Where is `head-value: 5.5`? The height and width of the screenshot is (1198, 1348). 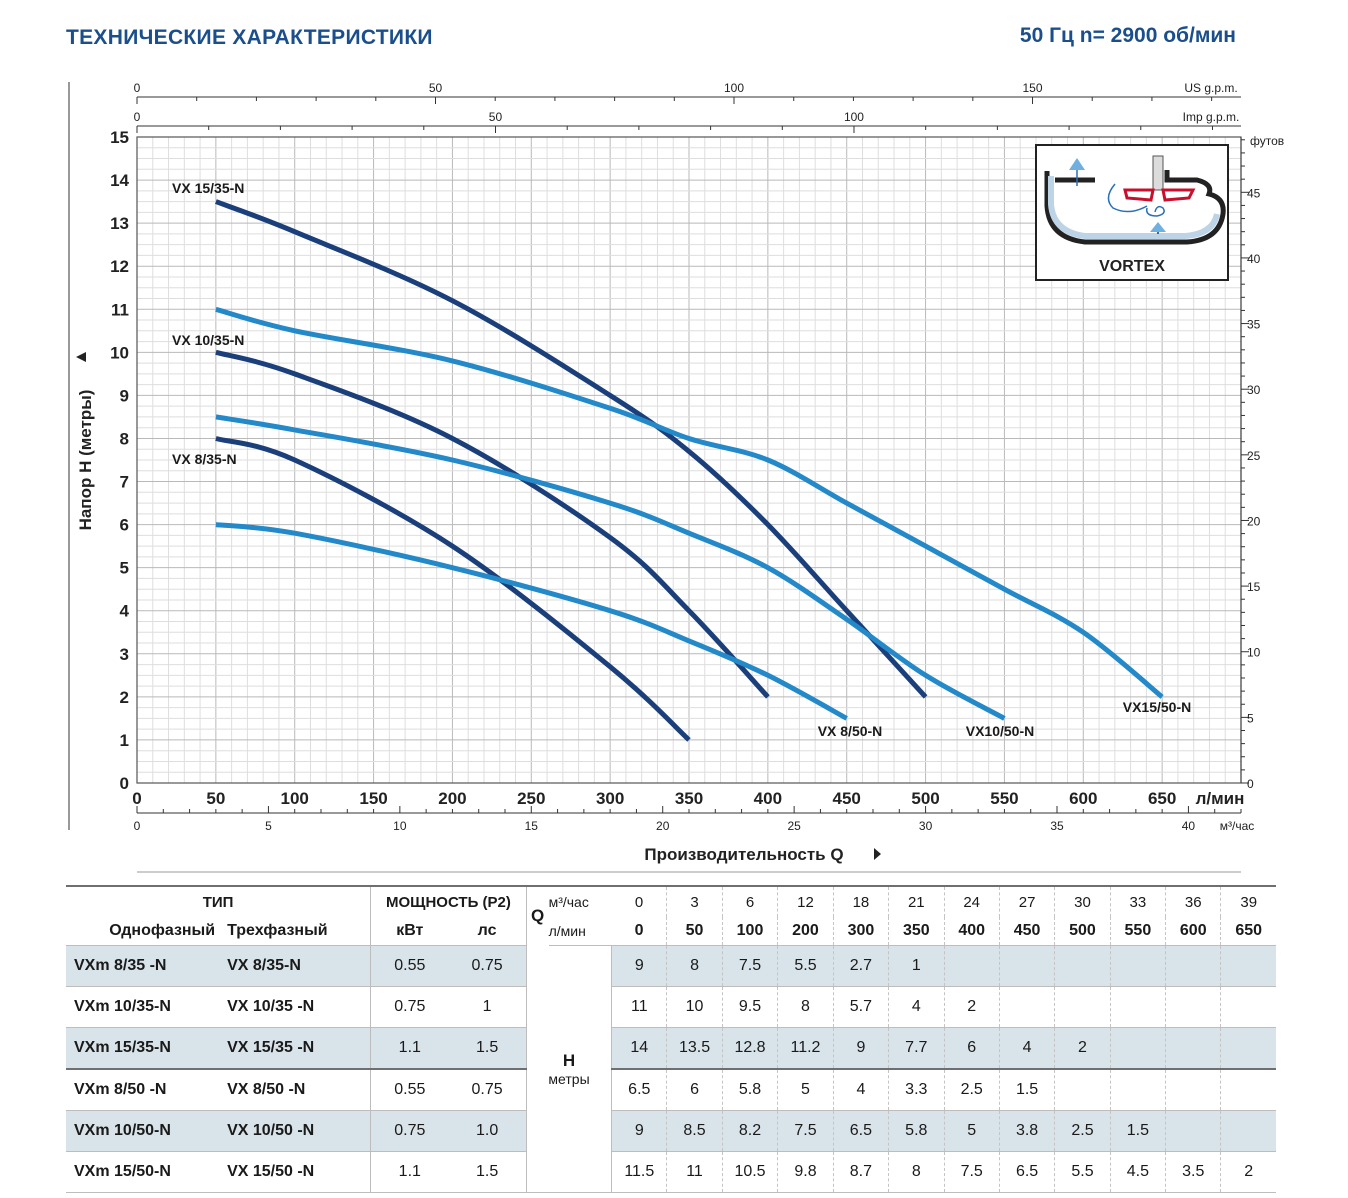
head-value: 5.5 is located at coordinates (805, 966).